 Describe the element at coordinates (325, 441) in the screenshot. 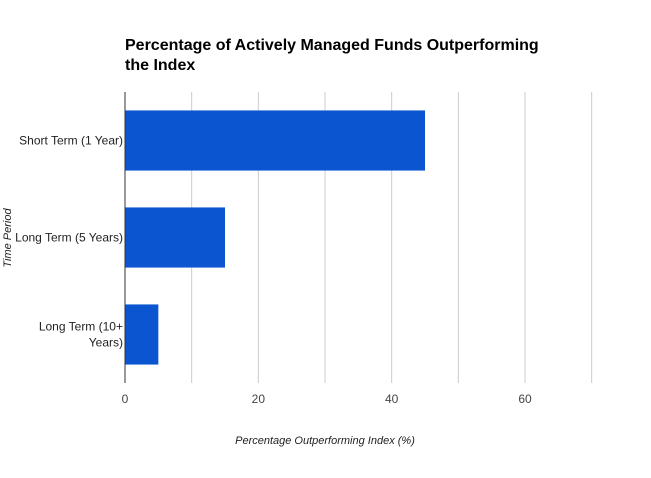

I see `x-axis-title: Percentage Outperforming Index (%)` at that location.